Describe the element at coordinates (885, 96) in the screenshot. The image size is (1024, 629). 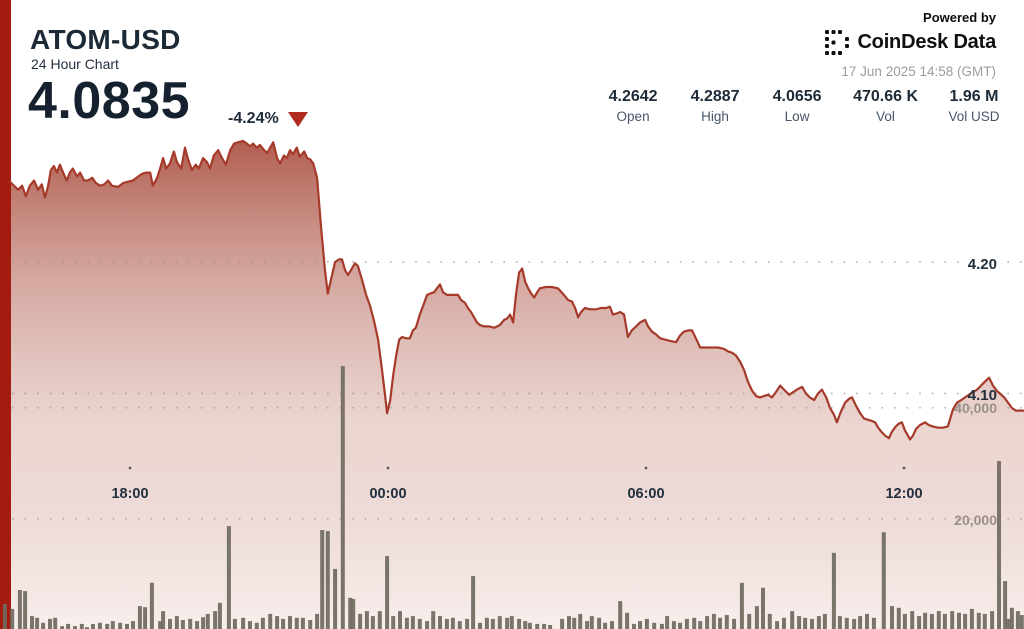
I see `stat-volume-value: 470.66 K` at that location.